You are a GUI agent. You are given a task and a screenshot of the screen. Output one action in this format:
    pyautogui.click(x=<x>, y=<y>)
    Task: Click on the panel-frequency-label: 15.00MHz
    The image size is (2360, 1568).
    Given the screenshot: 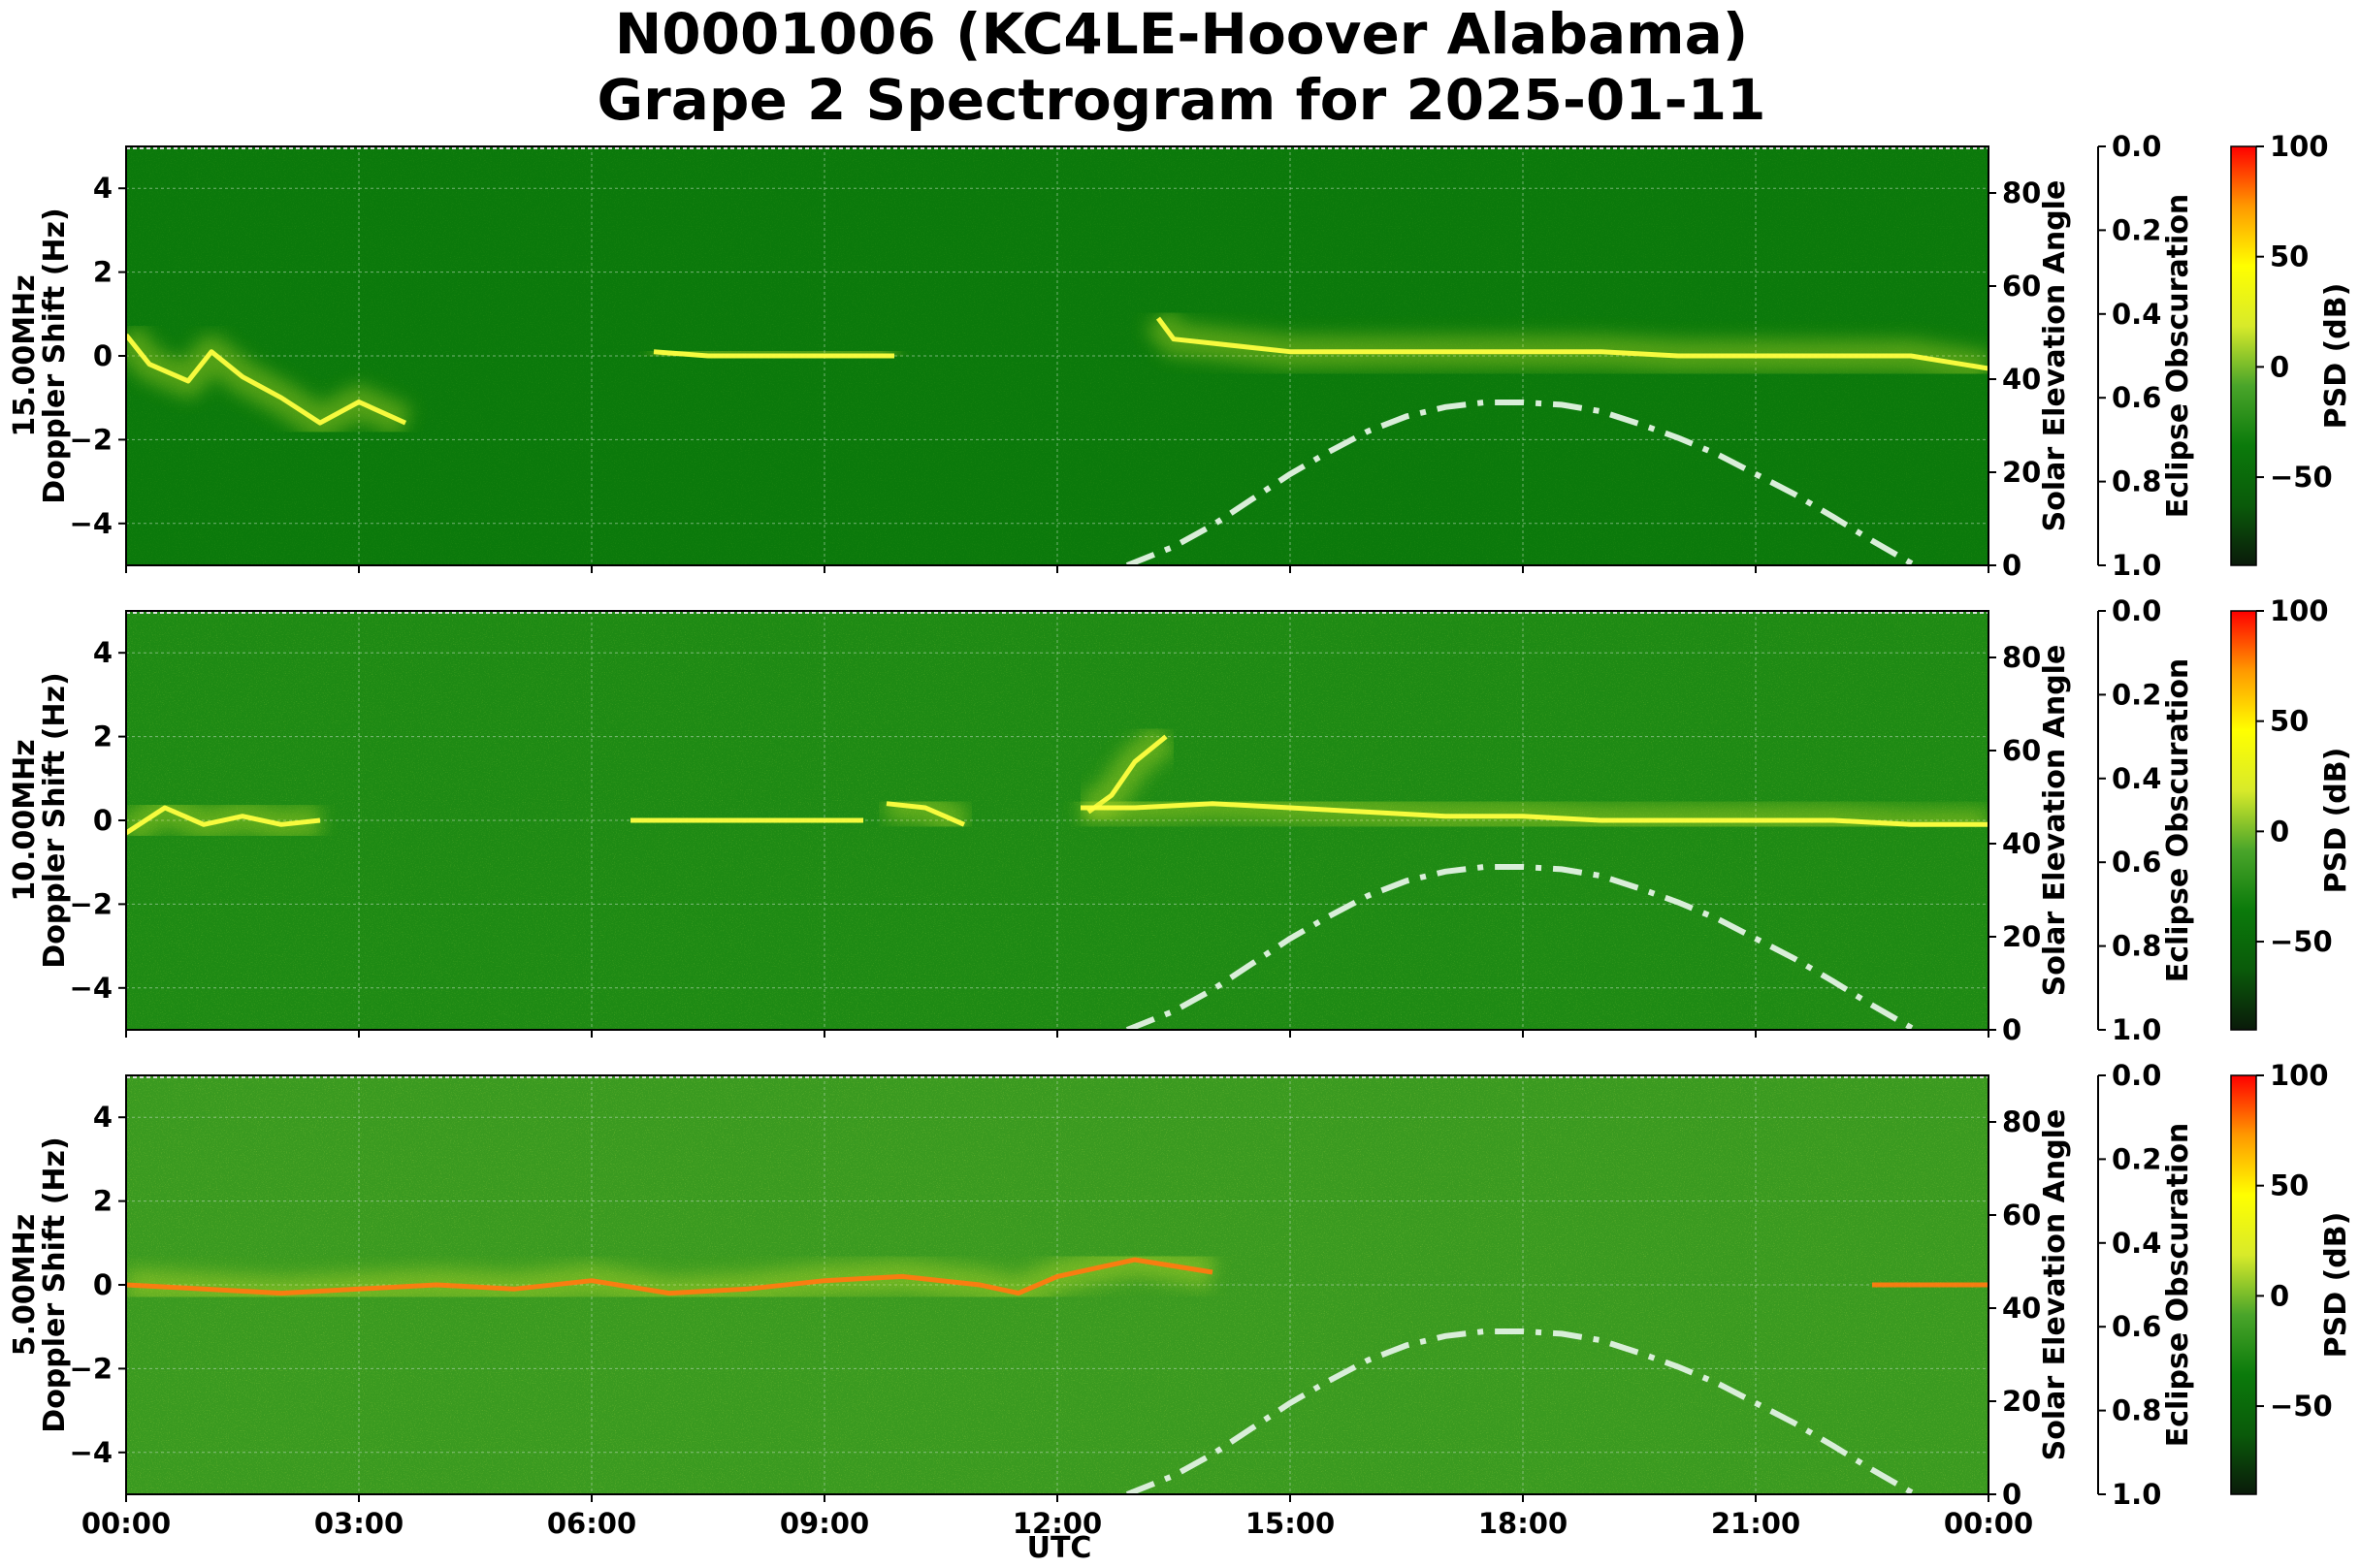 What is the action you would take?
    pyautogui.click(x=25, y=355)
    